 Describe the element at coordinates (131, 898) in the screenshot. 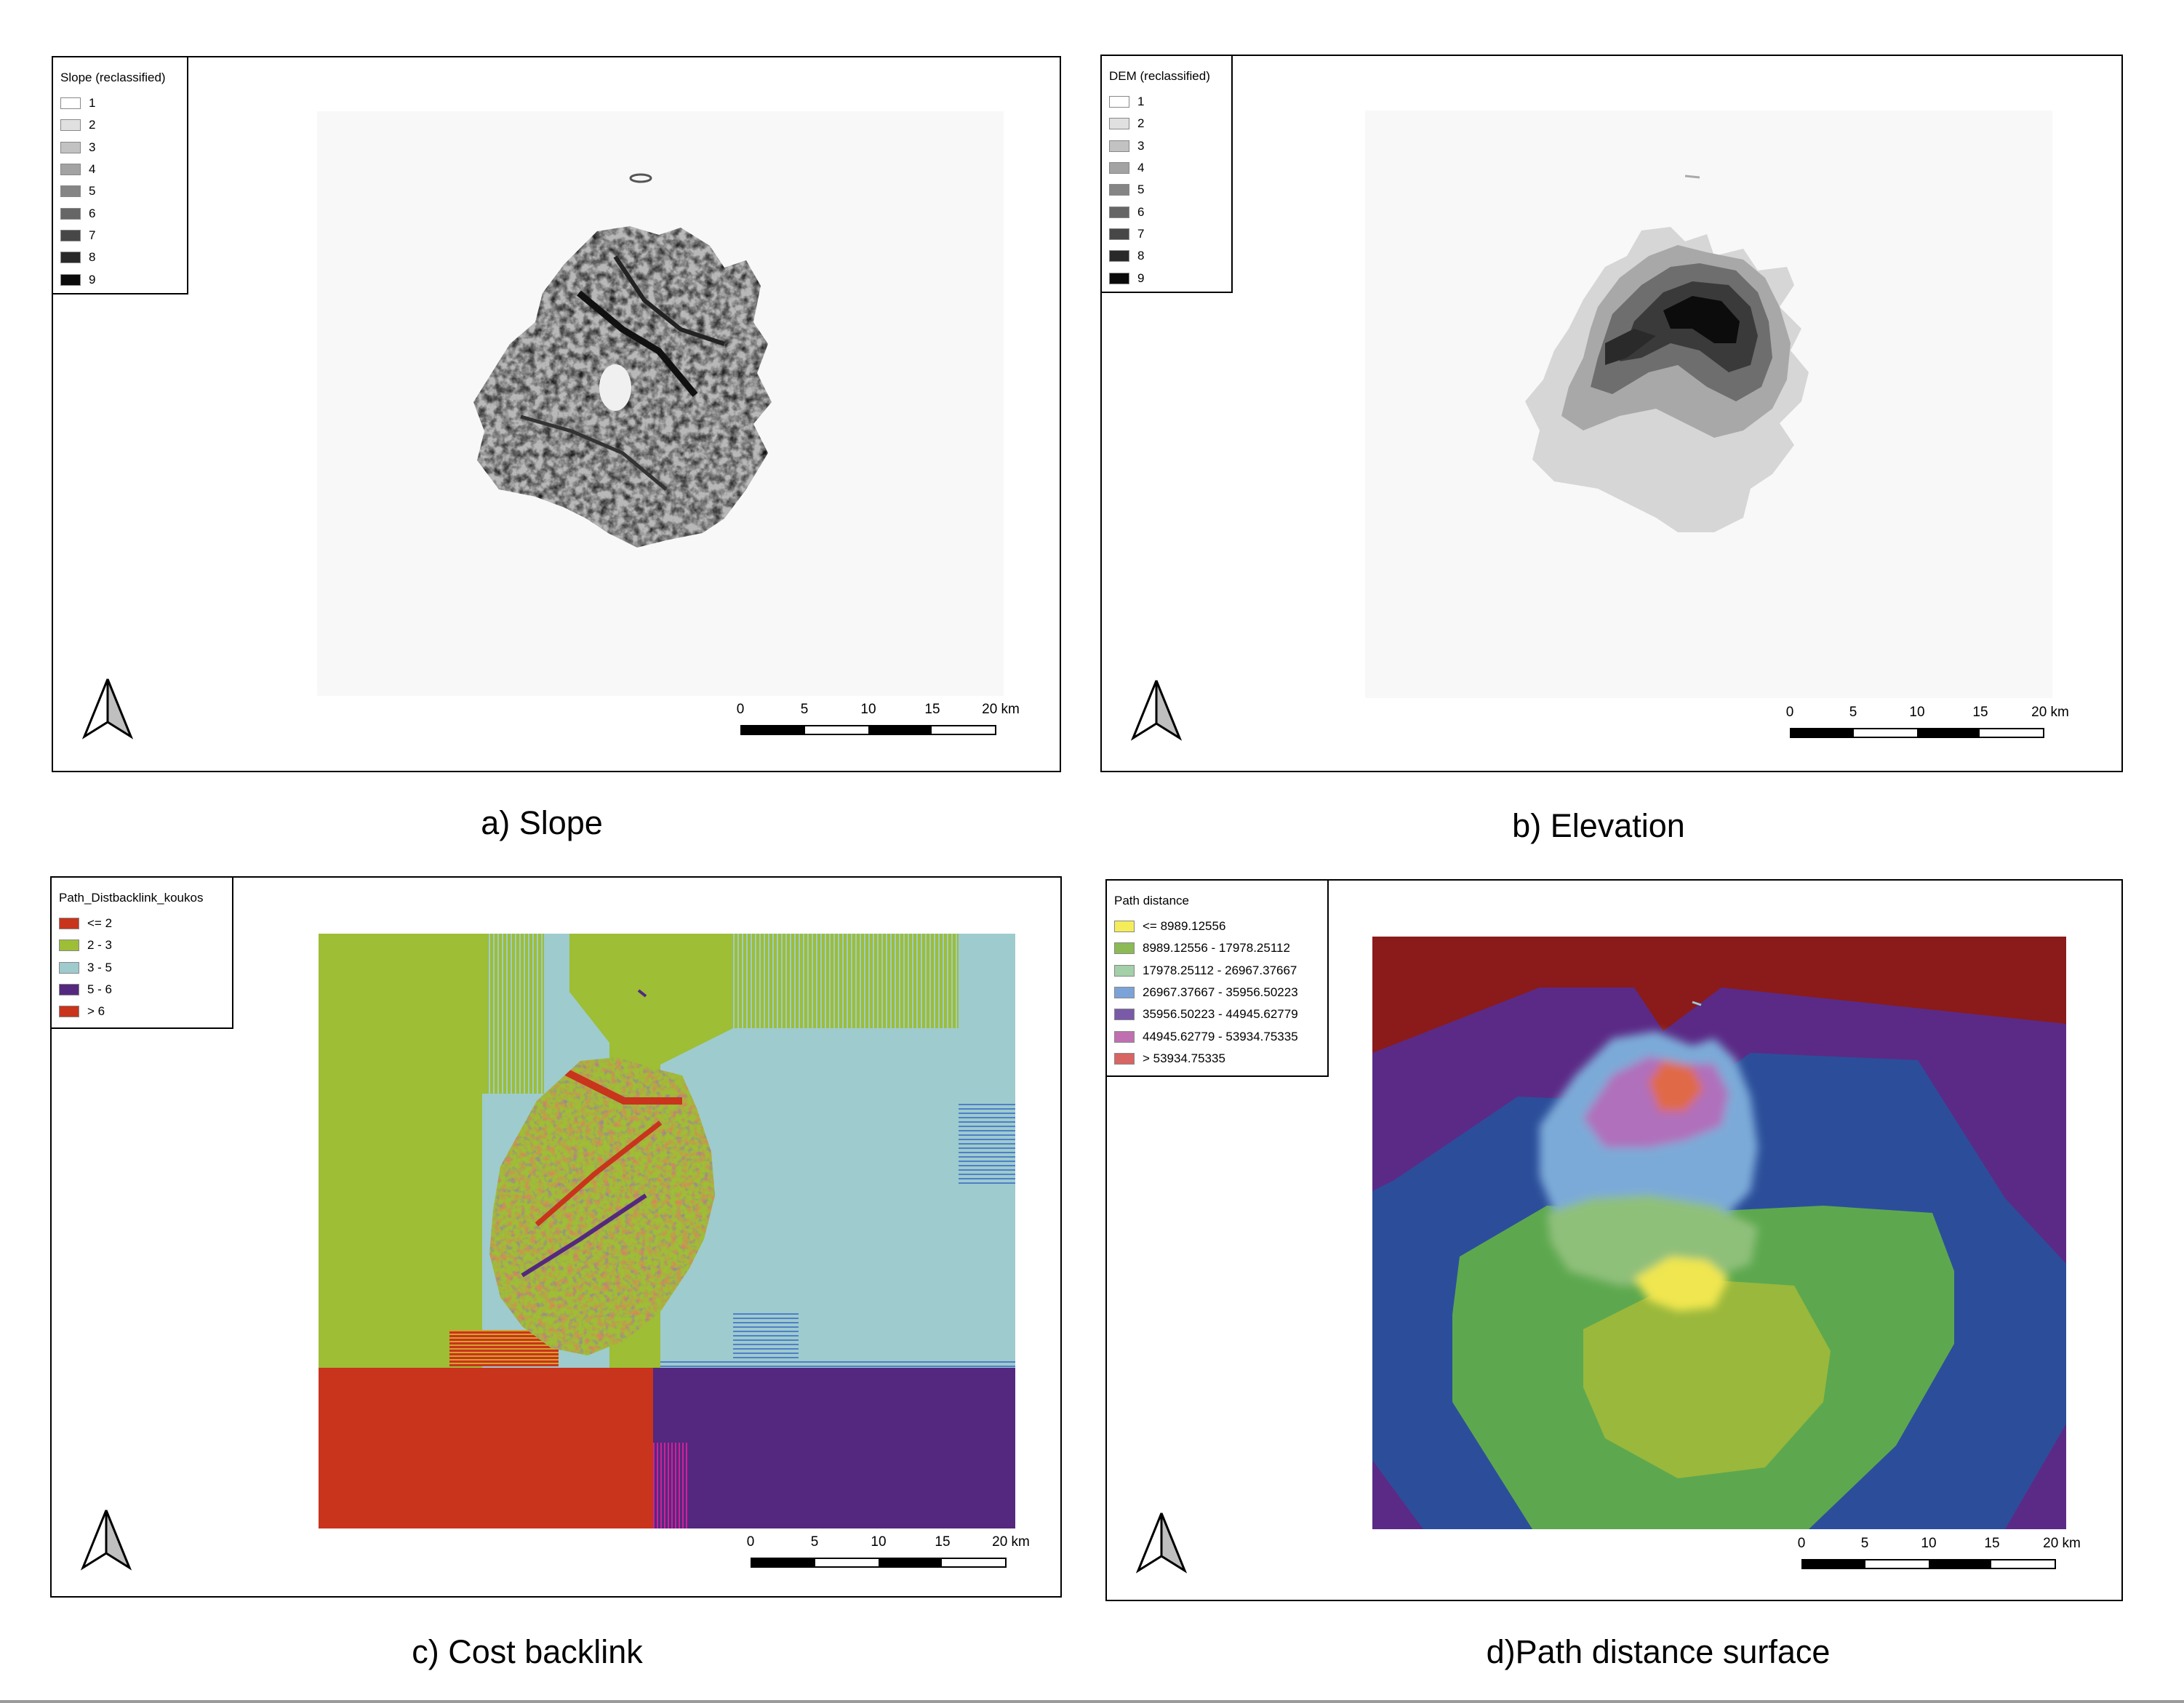

I see `legend-title: Path_Distbacklink_koukos` at that location.